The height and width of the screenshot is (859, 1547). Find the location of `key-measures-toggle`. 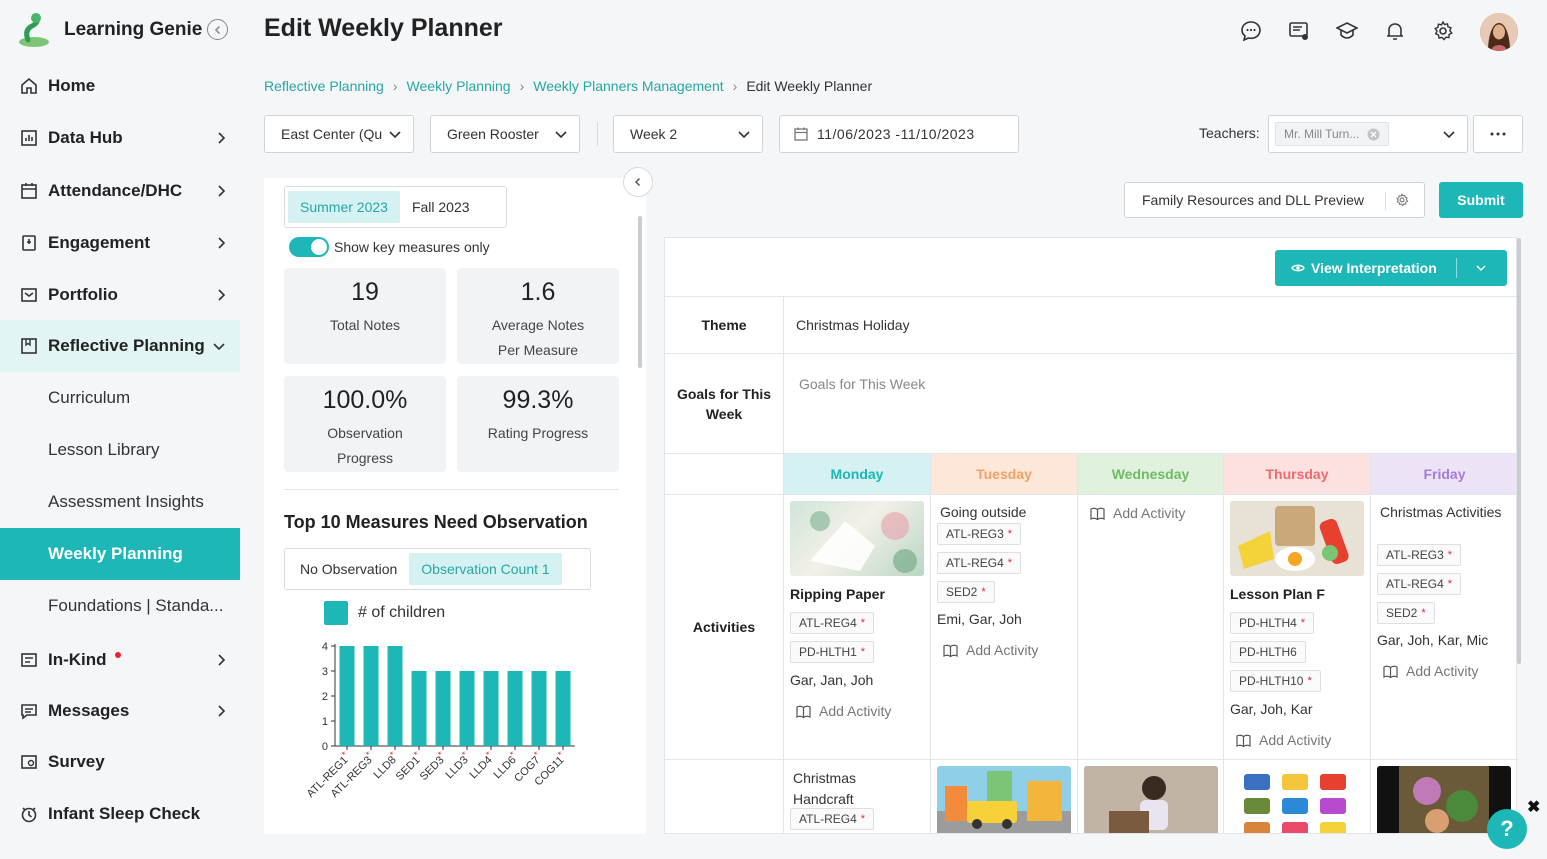

key-measures-toggle is located at coordinates (309, 247).